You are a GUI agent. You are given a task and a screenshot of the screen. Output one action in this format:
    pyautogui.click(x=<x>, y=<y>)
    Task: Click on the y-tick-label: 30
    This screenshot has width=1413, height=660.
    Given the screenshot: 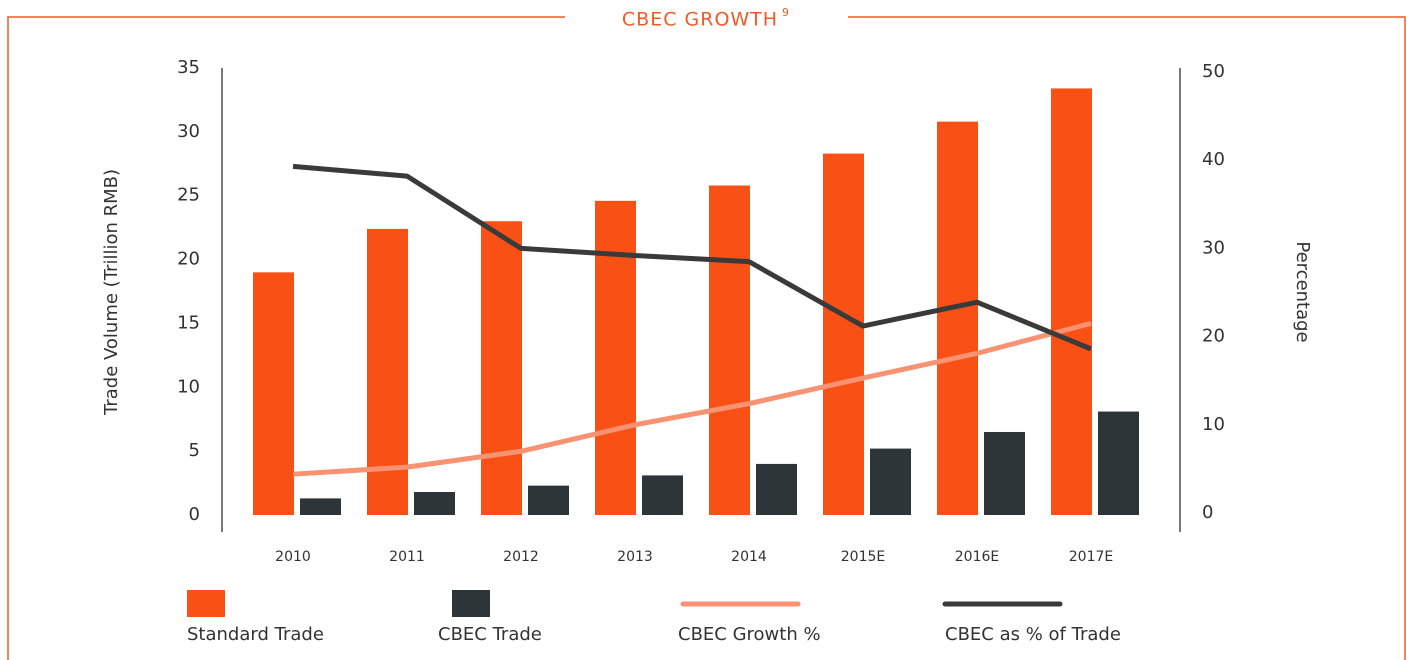 What is the action you would take?
    pyautogui.click(x=188, y=131)
    